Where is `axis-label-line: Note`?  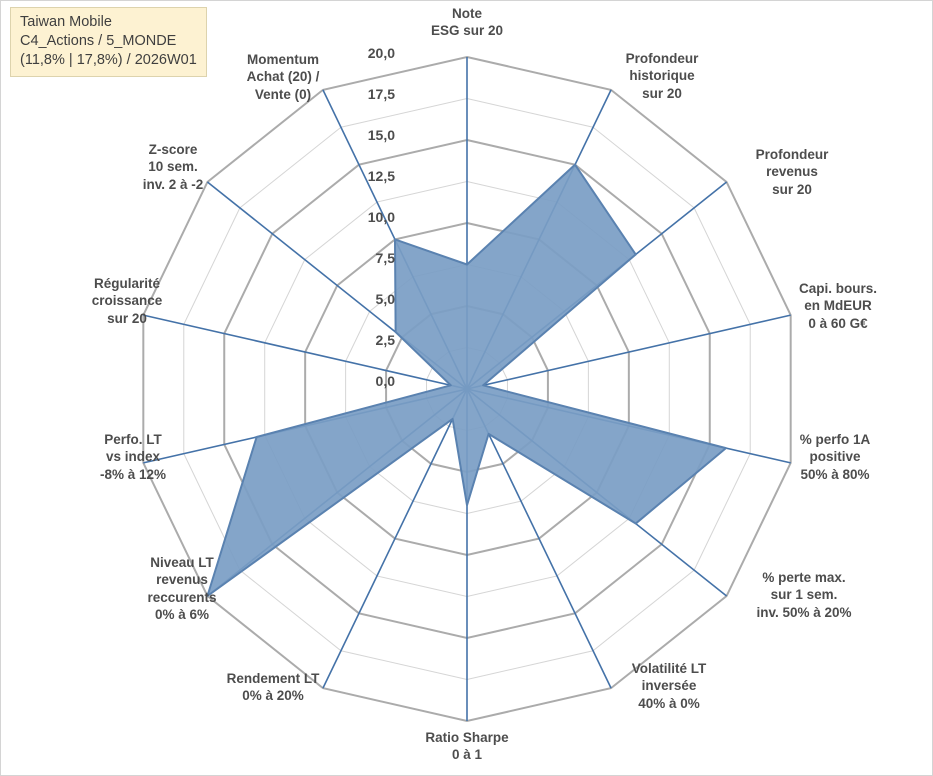
axis-label-line: Note is located at coordinates (467, 13).